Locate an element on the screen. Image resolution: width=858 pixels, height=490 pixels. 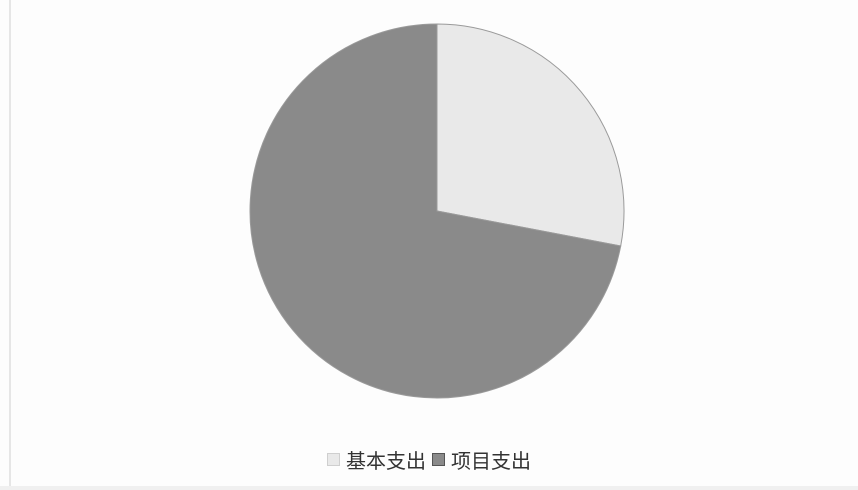
legend-label-basic: 基本支出 is located at coordinates (386, 460).